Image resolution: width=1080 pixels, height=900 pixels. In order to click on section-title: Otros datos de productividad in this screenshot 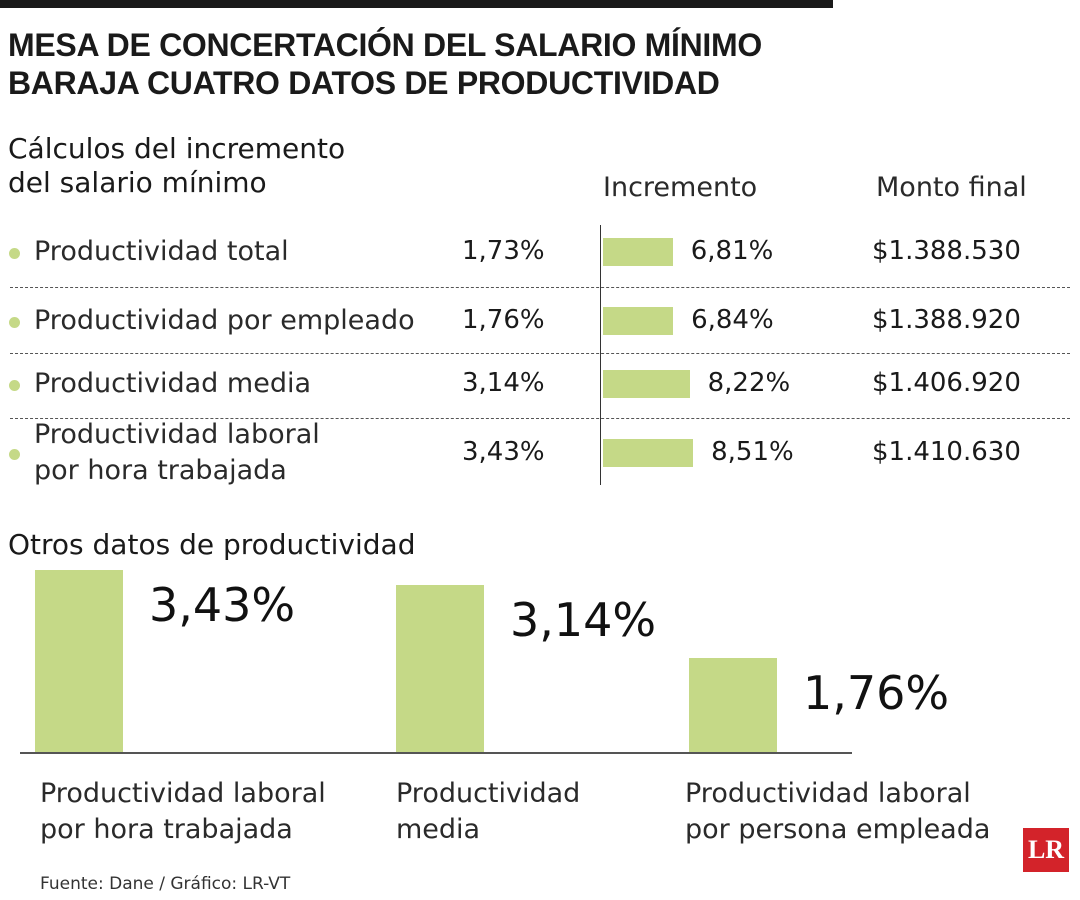, I will do `click(212, 544)`.